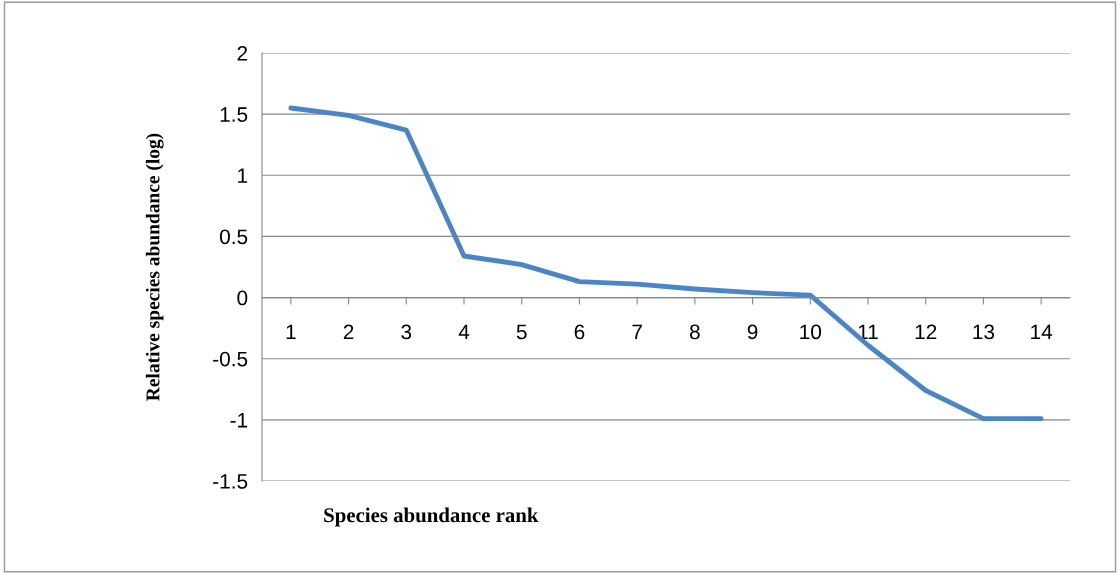  Describe the element at coordinates (431, 517) in the screenshot. I see `x-axis-title: Species abundance rank` at that location.